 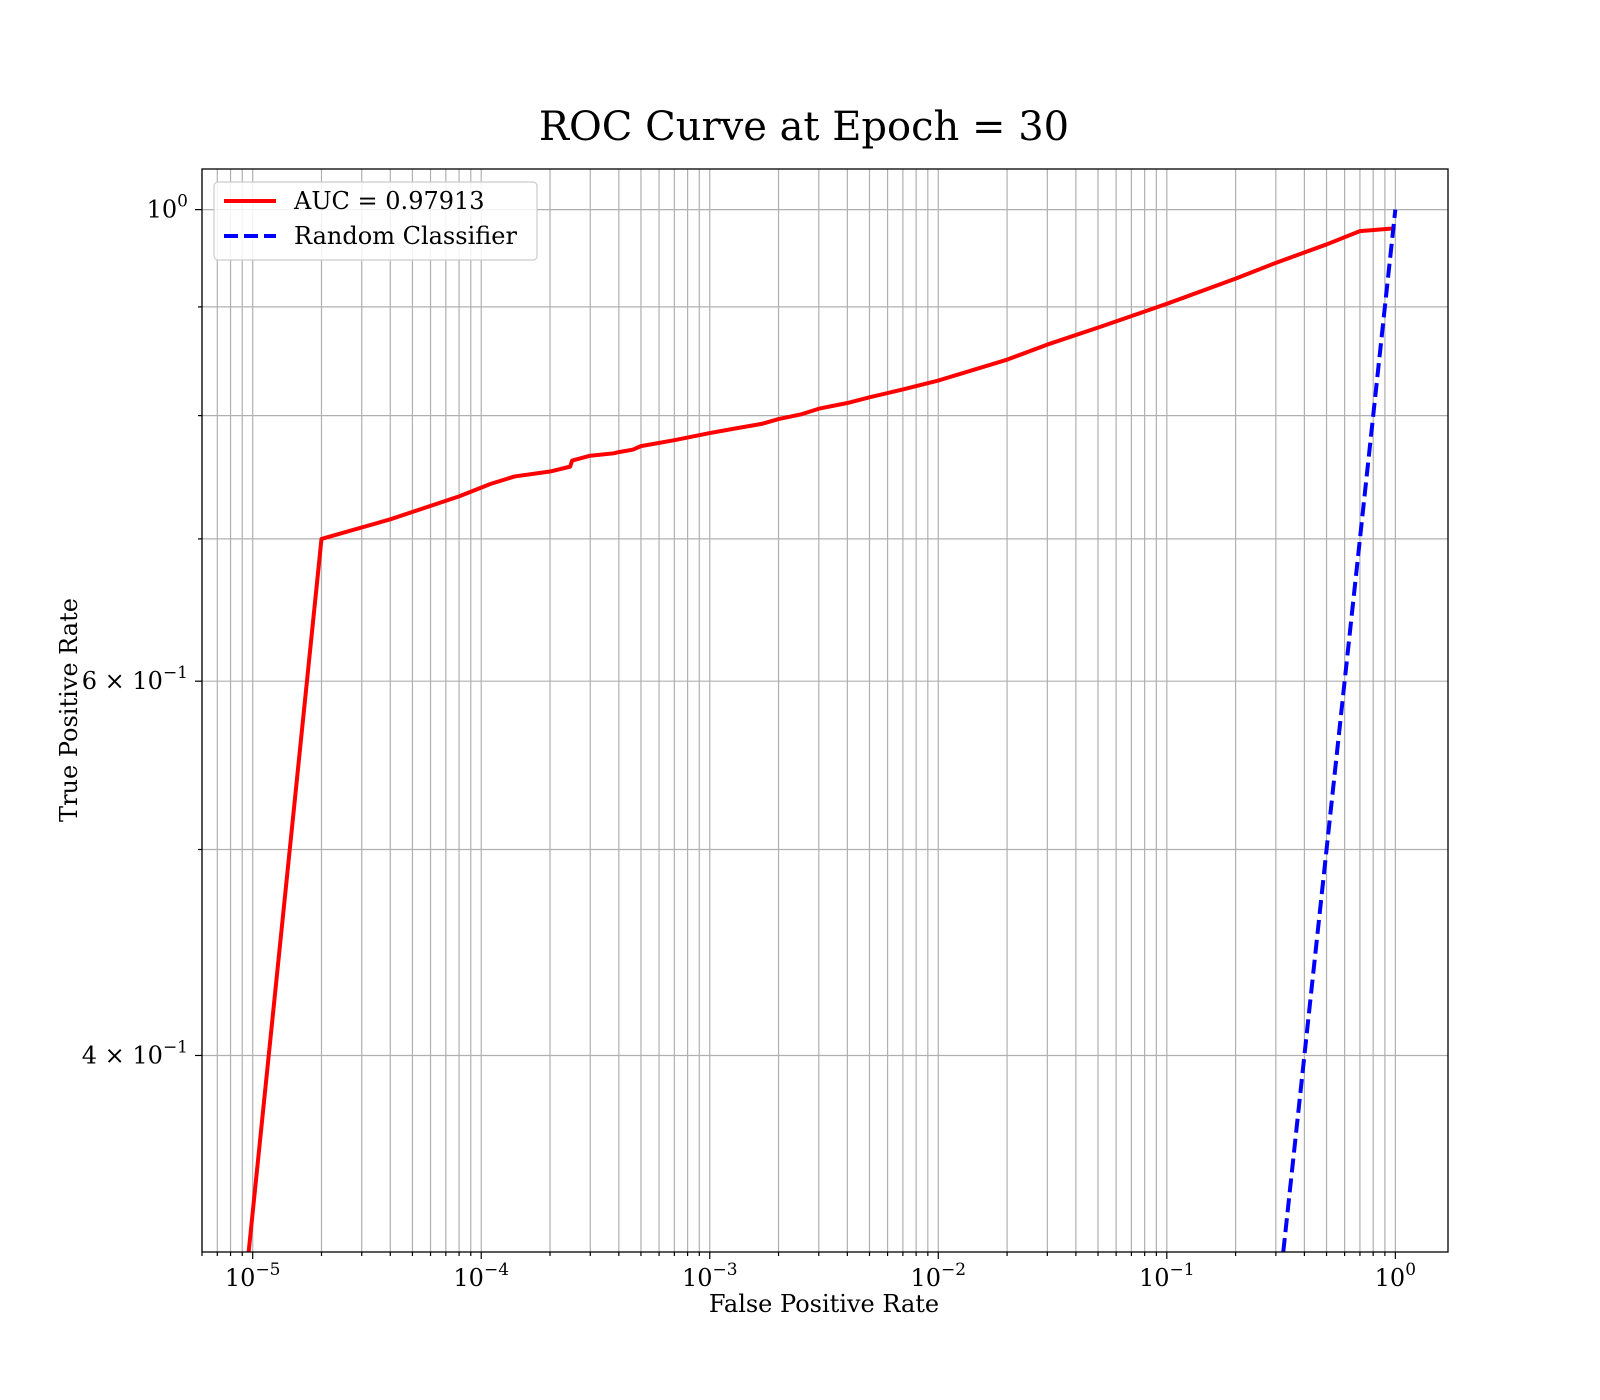 What do you see at coordinates (1395, 1276) in the screenshot?
I see `x-tick-label: 10⁰` at bounding box center [1395, 1276].